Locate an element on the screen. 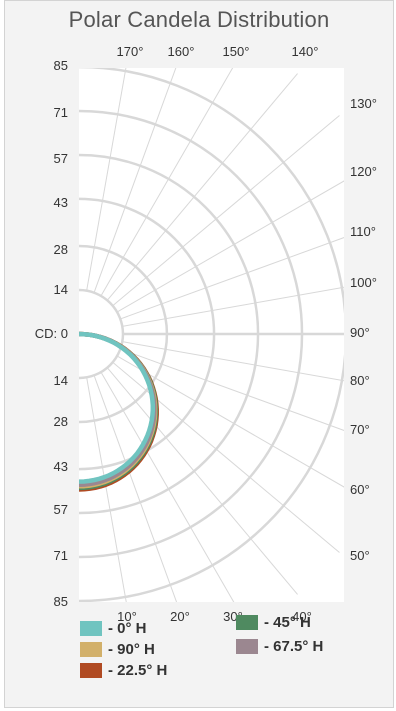 Image resolution: width=396 pixels, height=711 pixels. angle-tick-label: 140° is located at coordinates (305, 51).